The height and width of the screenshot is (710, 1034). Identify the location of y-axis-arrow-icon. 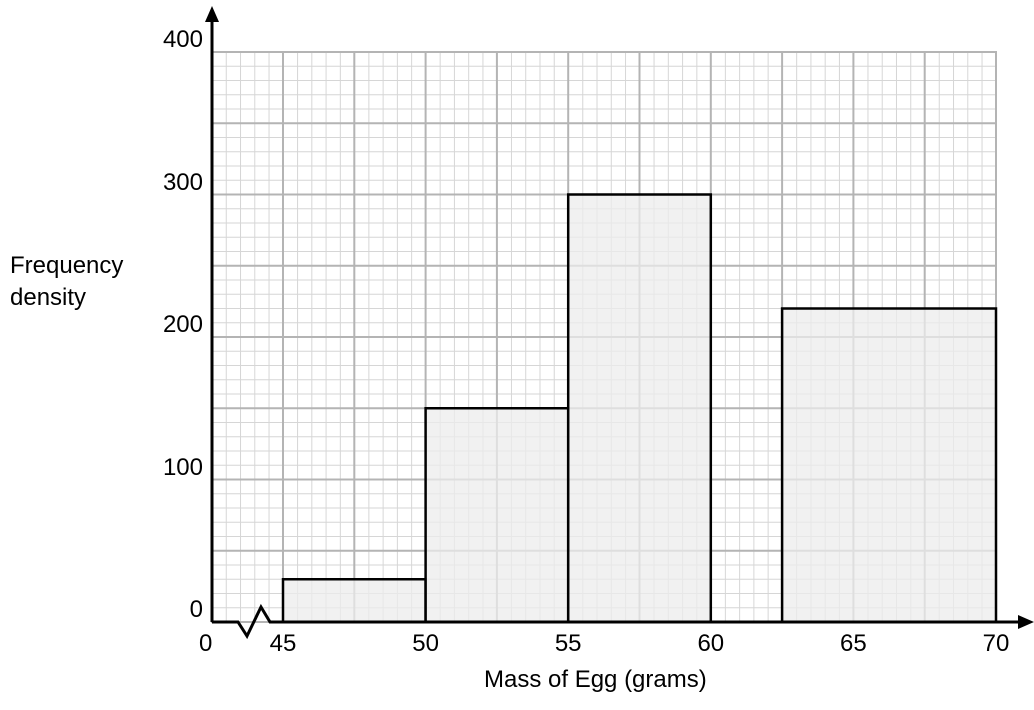
(212, 14).